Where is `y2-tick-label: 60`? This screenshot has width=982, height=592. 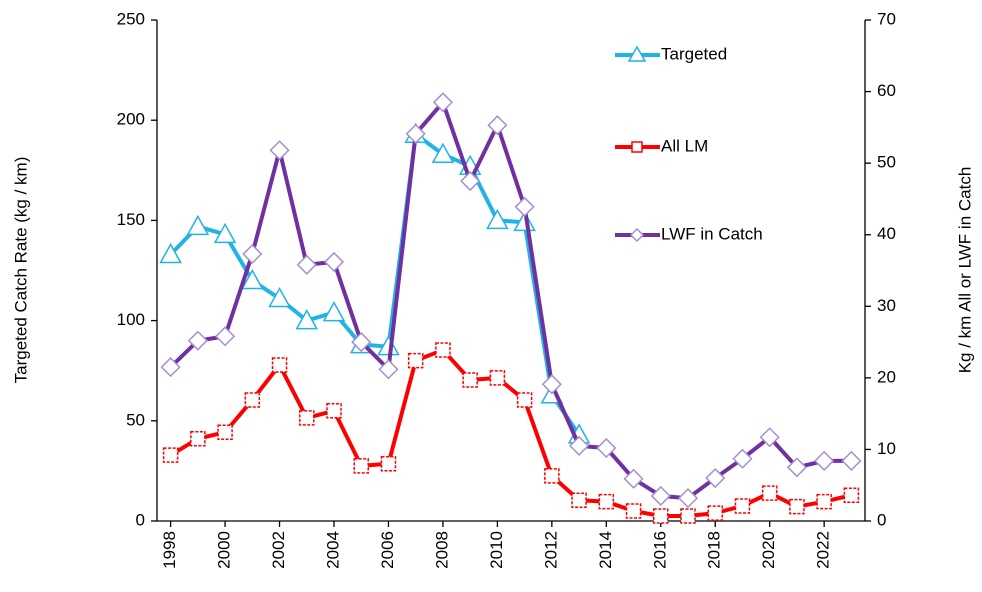
y2-tick-label: 60 is located at coordinates (886, 90).